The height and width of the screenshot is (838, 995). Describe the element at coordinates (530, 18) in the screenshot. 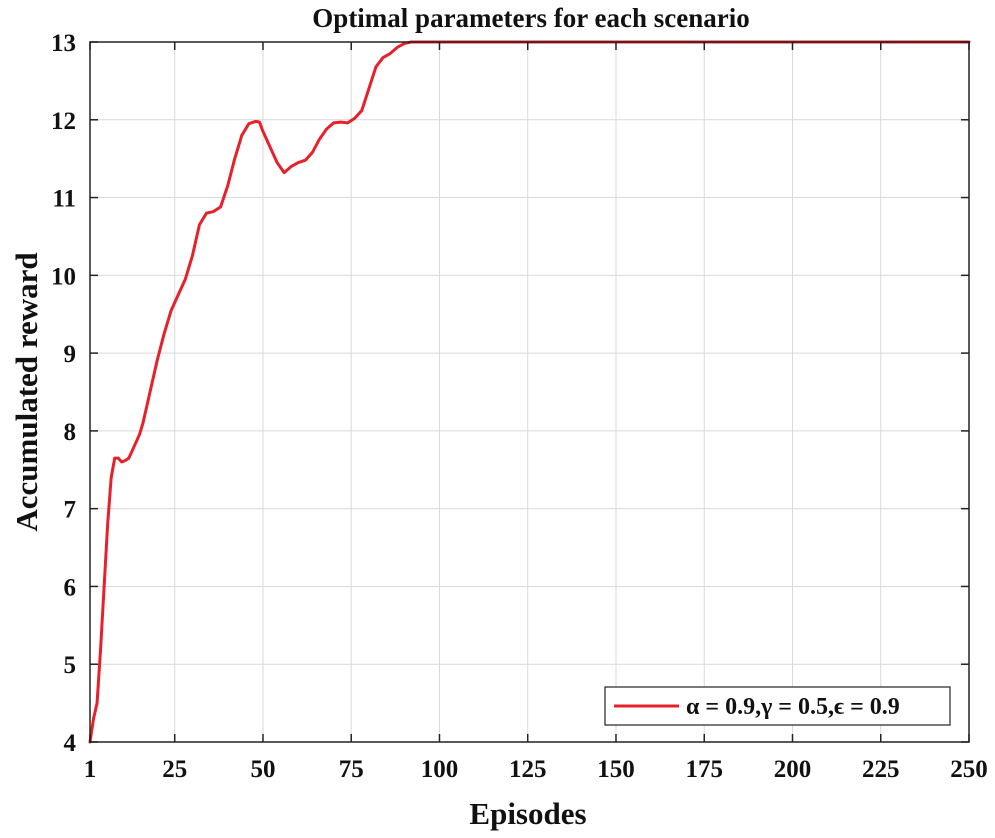

I see `chart-title: Optimal parameters for each scenario` at that location.